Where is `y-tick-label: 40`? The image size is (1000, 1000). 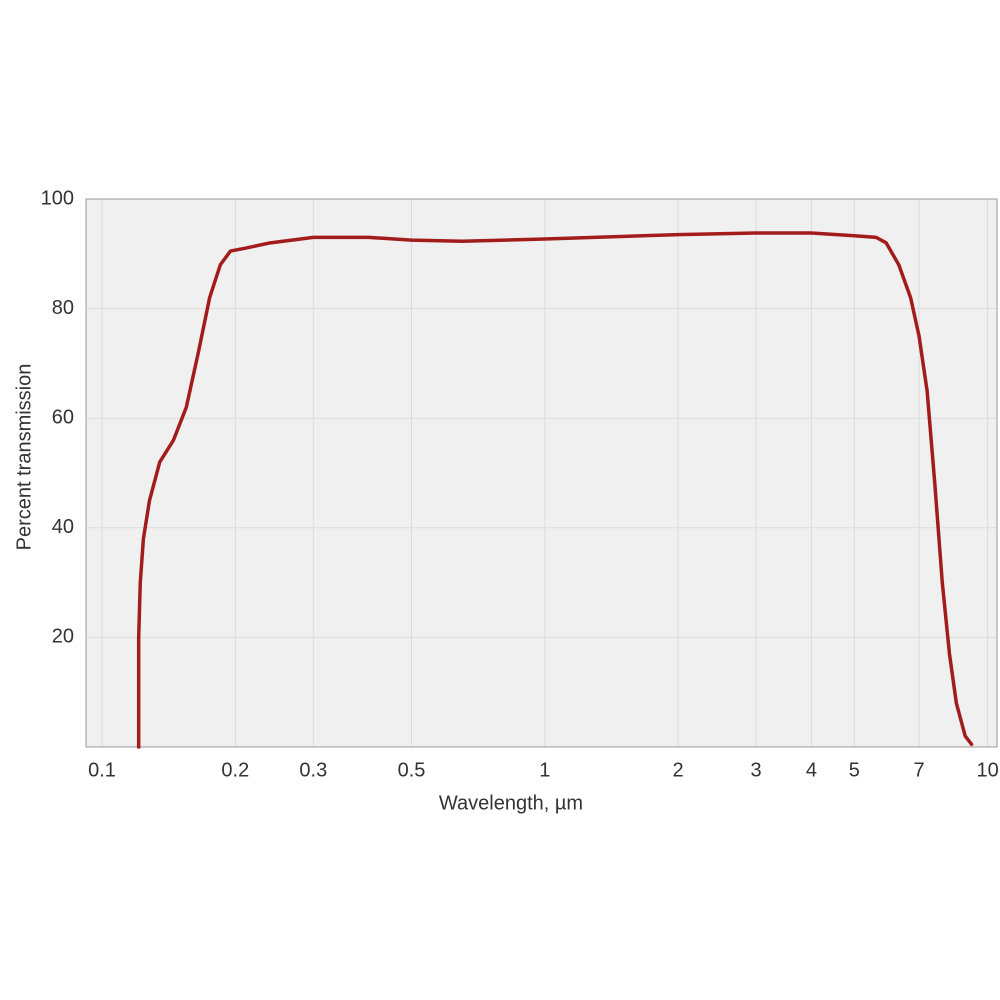
y-tick-label: 40 is located at coordinates (63, 527).